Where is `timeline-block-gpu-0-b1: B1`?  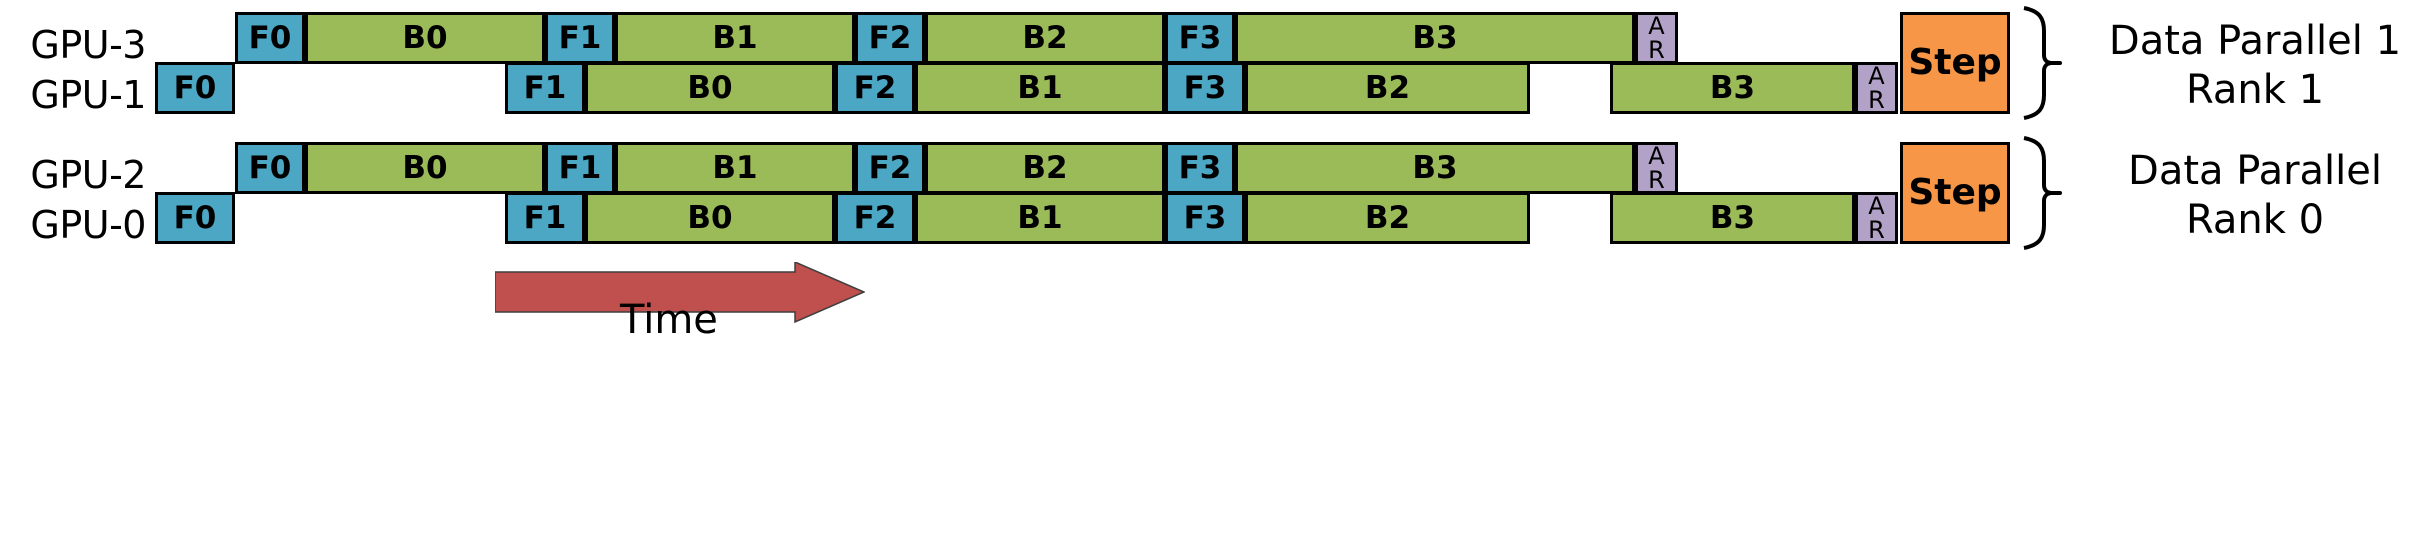
timeline-block-gpu-0-b1: B1 is located at coordinates (1040, 218).